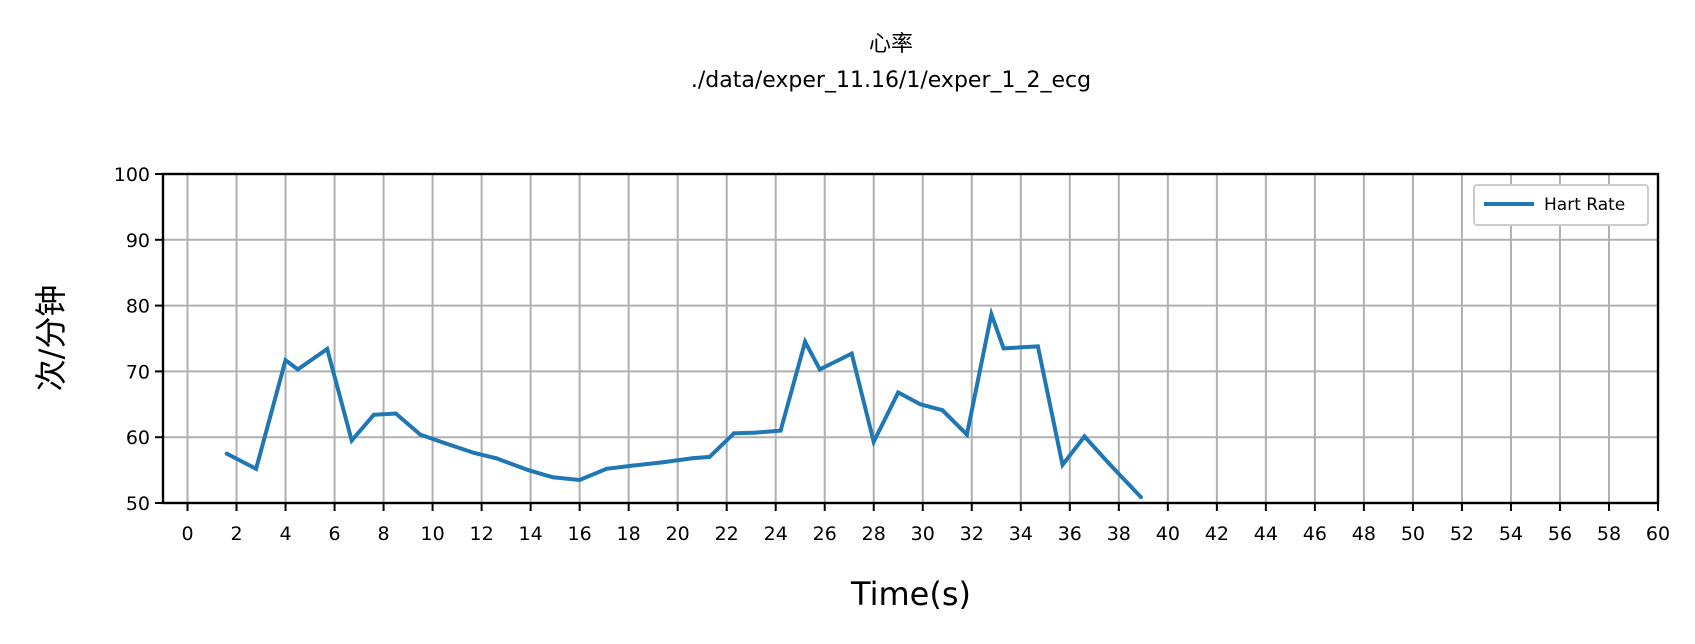 This screenshot has height=644, width=1695. I want to click on y-axis-label: 次/分钟, so click(51, 338).